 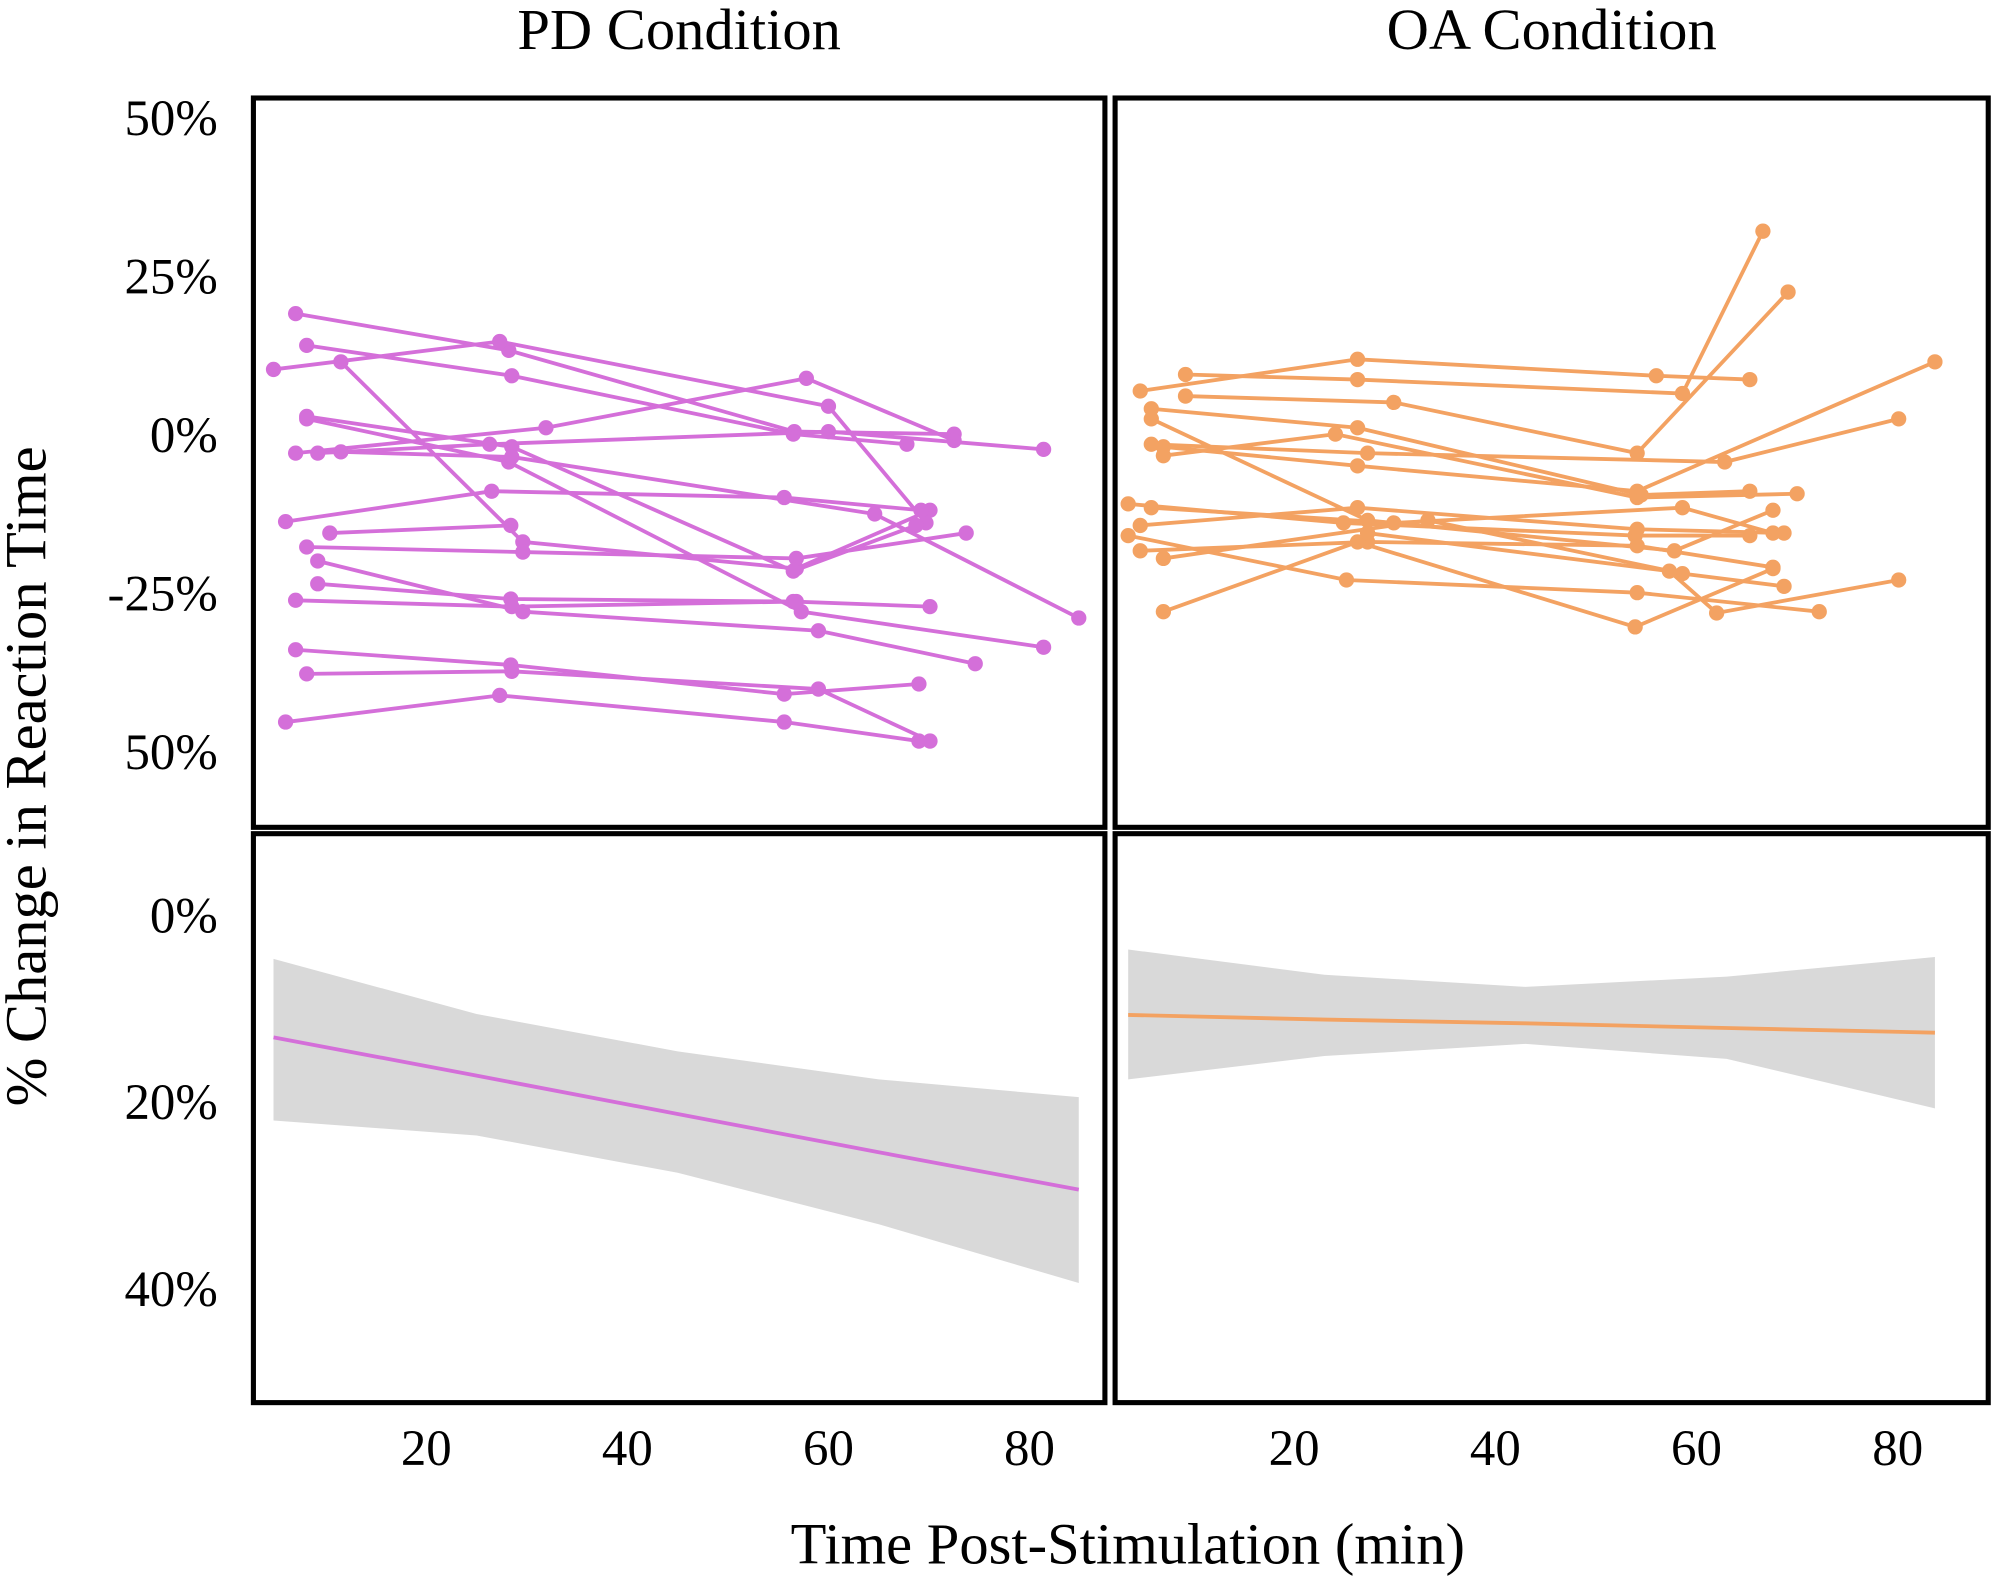 What do you see at coordinates (1128, 1544) in the screenshot?
I see `x-axis-label: Time Post-Stimulation (min)` at bounding box center [1128, 1544].